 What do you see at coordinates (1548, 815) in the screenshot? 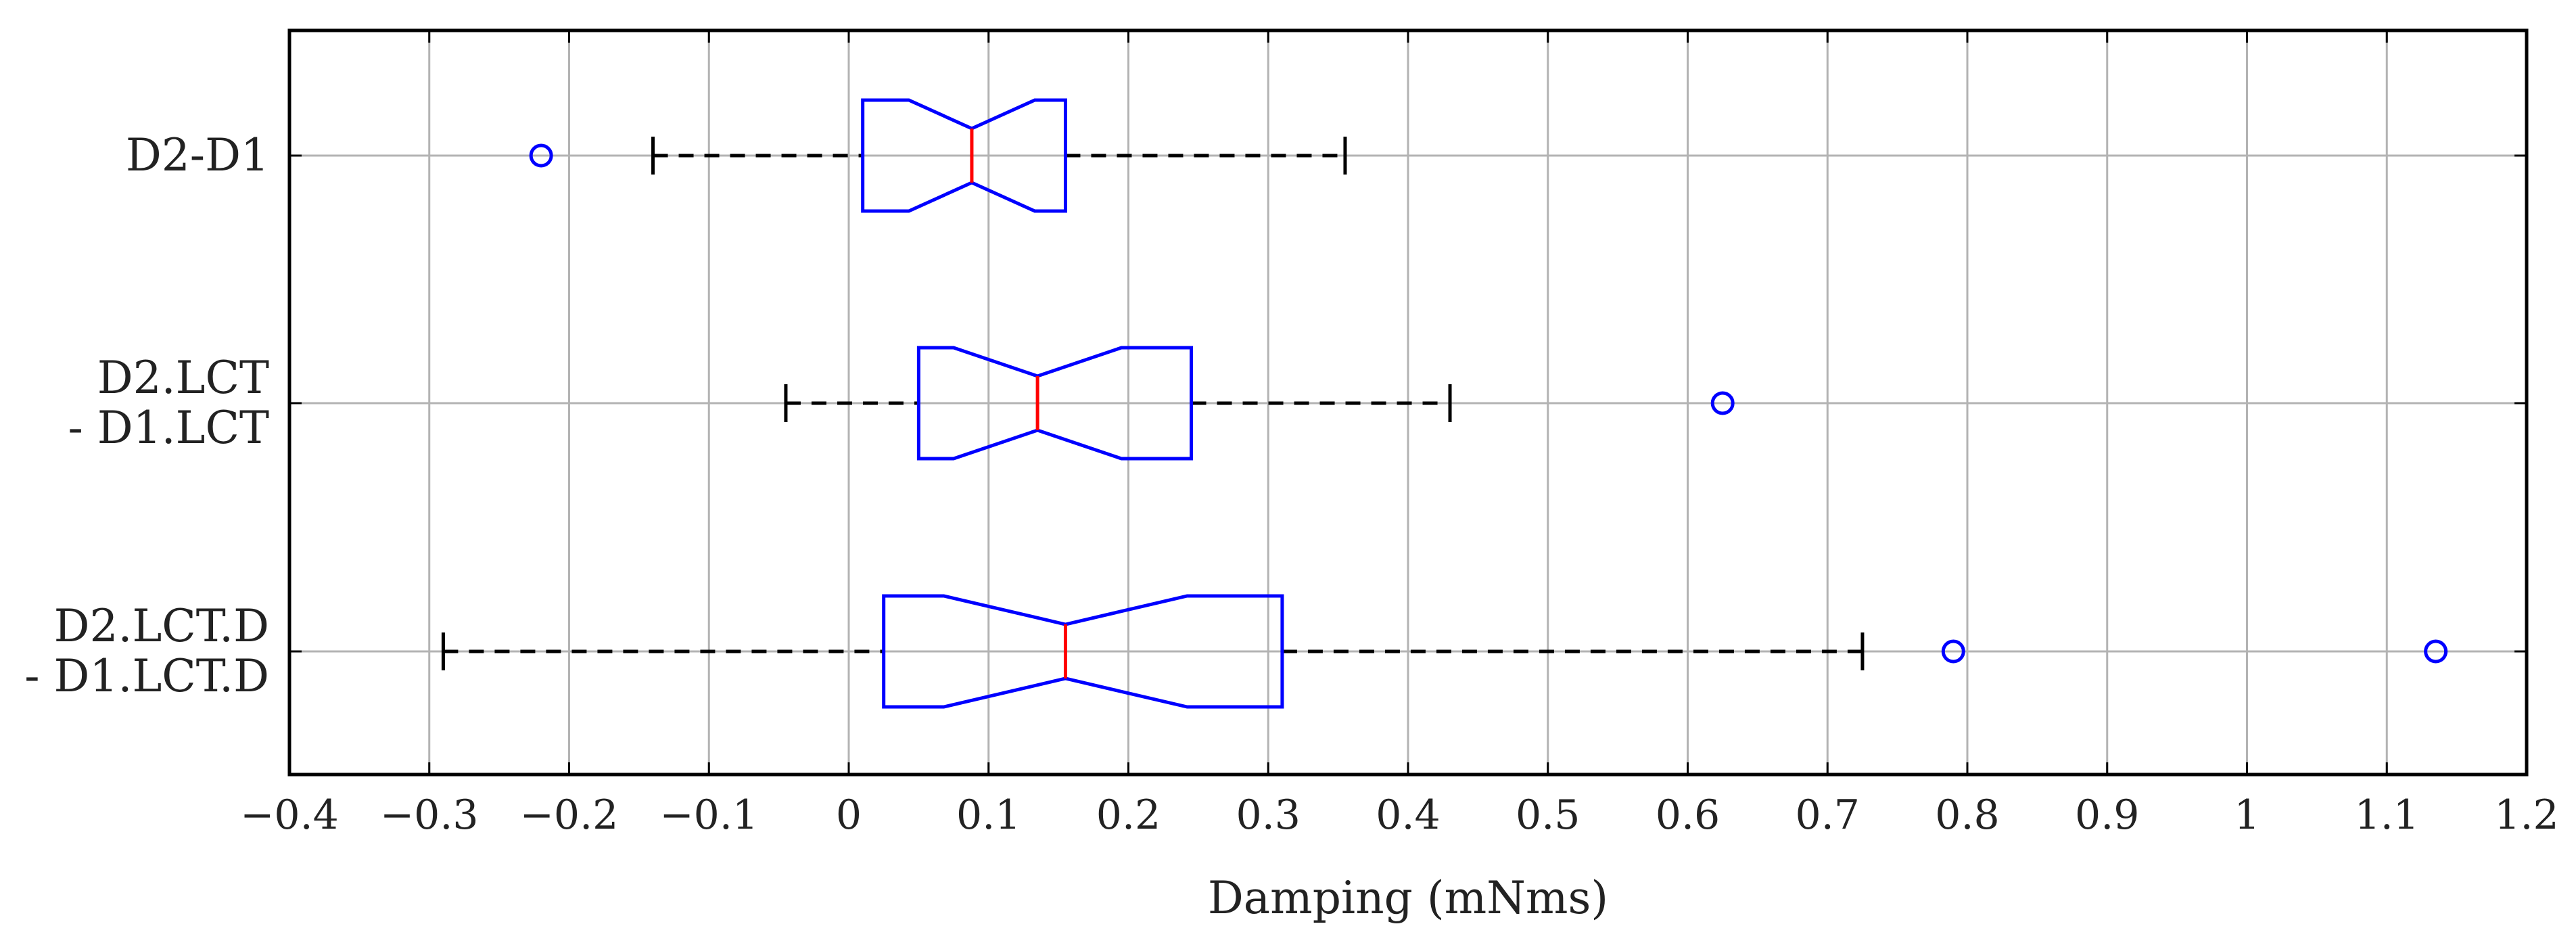
I see `x-tick-label: 0.5` at bounding box center [1548, 815].